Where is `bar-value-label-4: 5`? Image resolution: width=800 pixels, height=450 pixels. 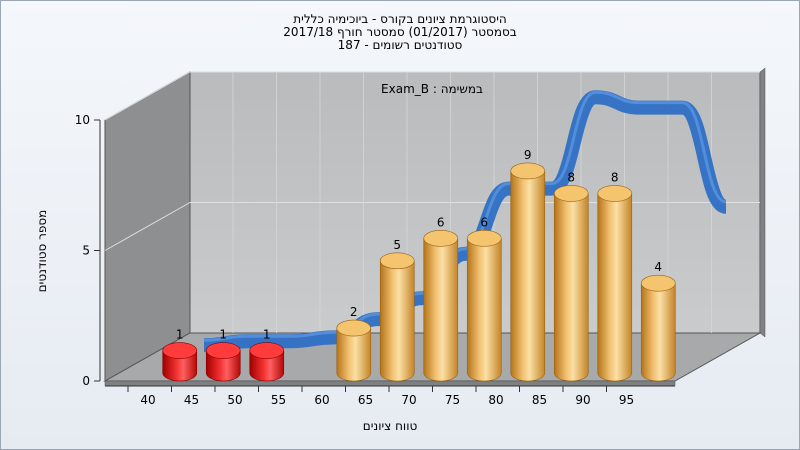
bar-value-label-4: 5 is located at coordinates (397, 245).